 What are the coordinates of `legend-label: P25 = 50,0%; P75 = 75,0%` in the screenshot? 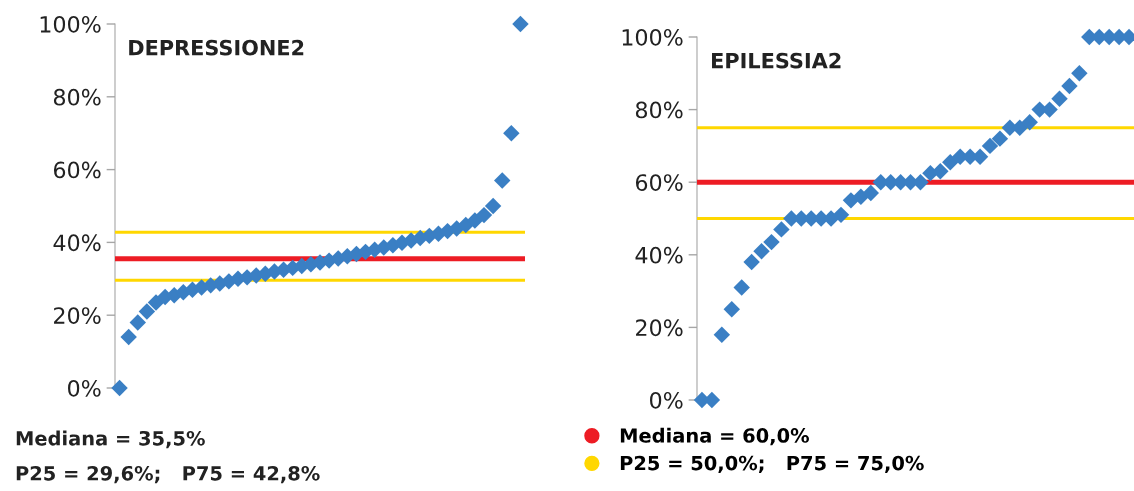 It's located at (772, 464).